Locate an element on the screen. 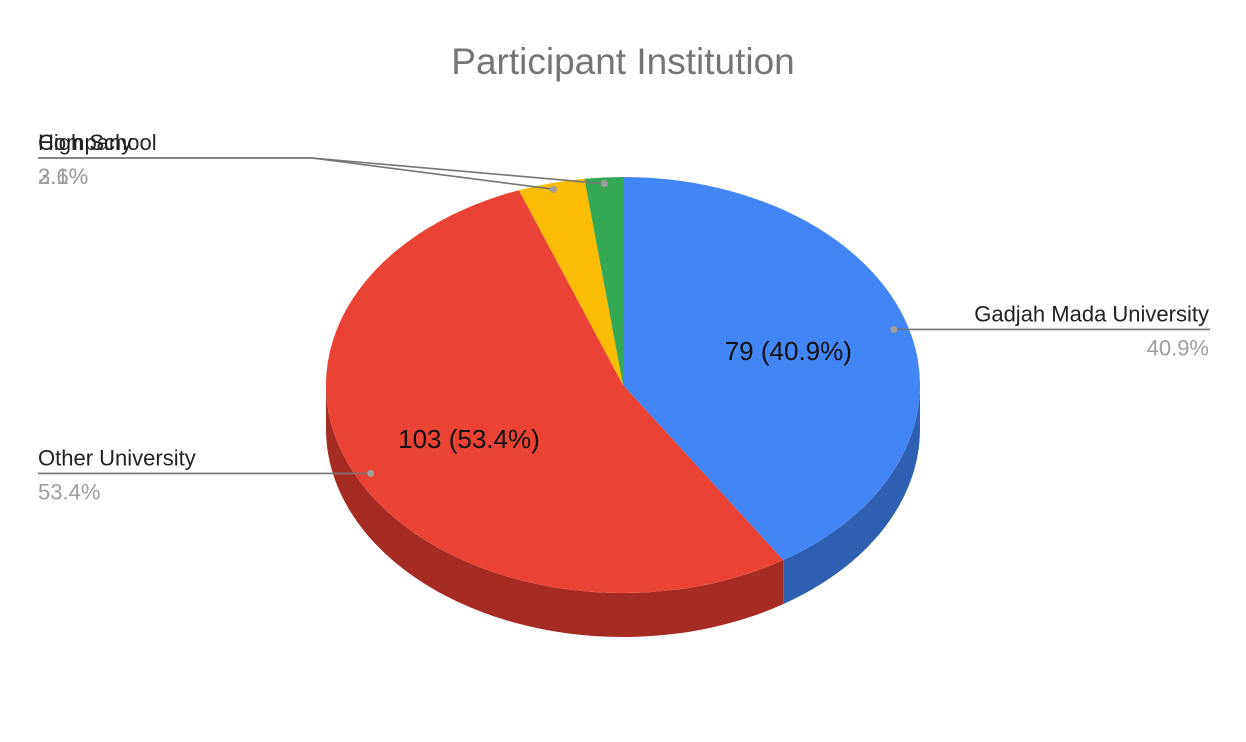 This screenshot has width=1246, height=742. leader-dot-gadjah-mada-university is located at coordinates (894, 329).